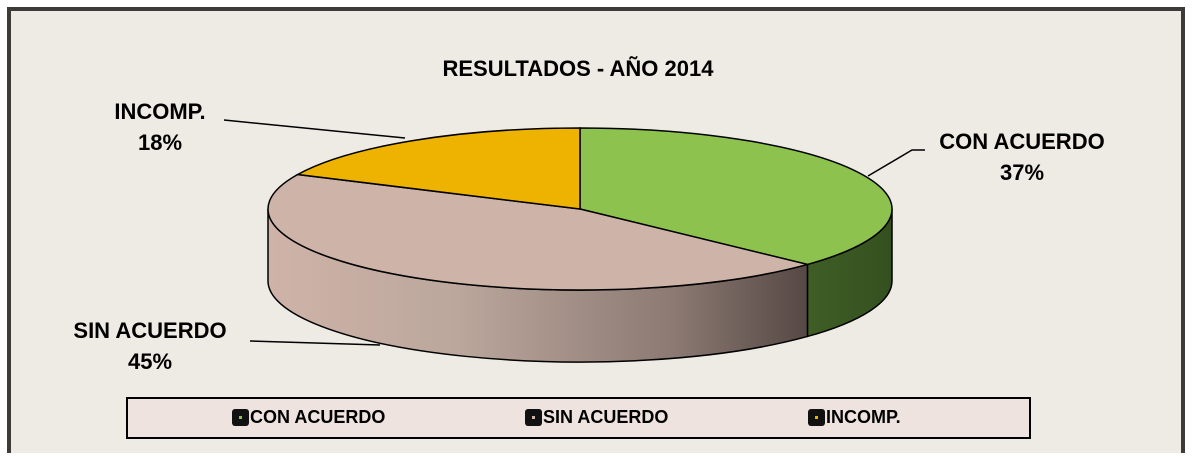 The height and width of the screenshot is (458, 1192). Describe the element at coordinates (1022, 172) in the screenshot. I see `data-label-value: 37%` at that location.